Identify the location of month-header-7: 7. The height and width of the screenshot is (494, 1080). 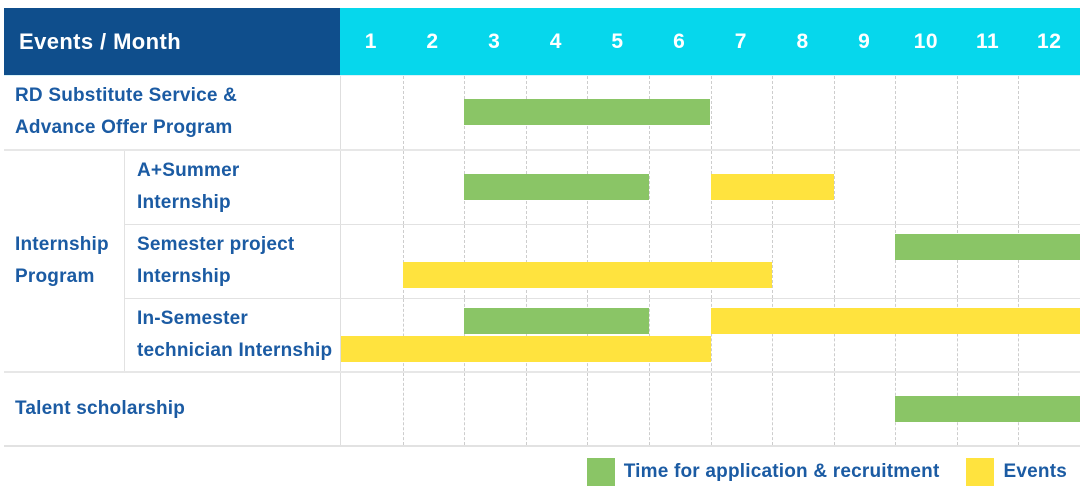
(740, 41).